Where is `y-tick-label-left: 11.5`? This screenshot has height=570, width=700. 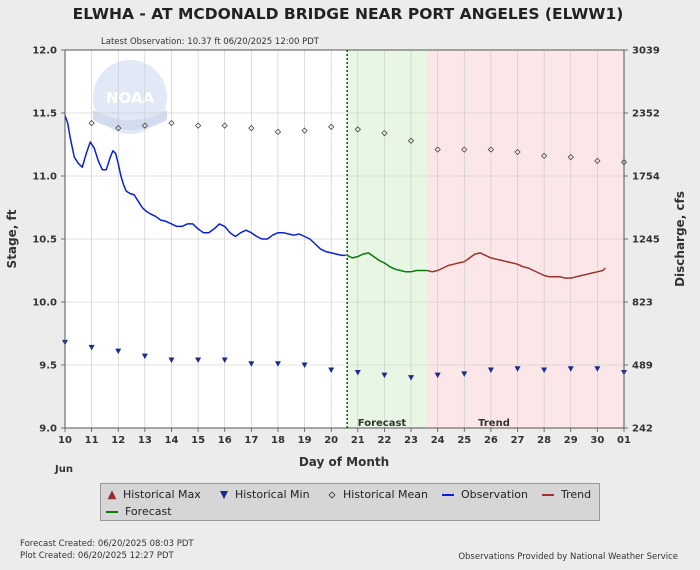
y-tick-label-left: 11.5 is located at coordinates (44, 114).